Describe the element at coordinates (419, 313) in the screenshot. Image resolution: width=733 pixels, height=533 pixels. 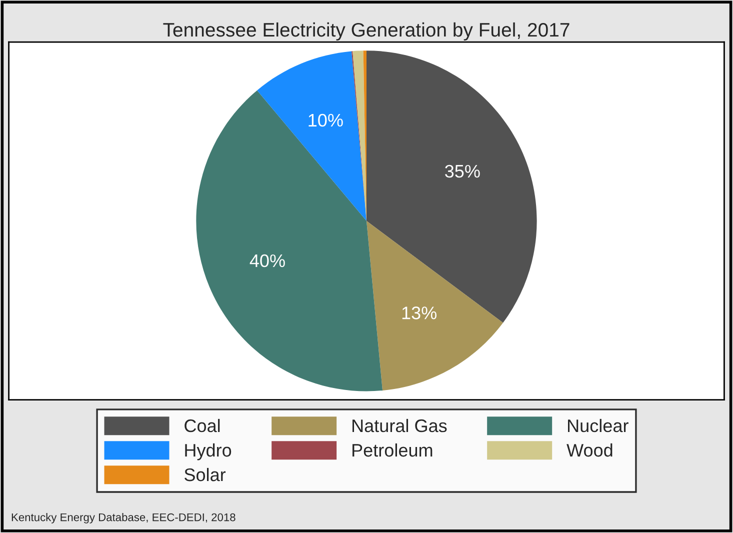
I see `data-label: 13%` at that location.